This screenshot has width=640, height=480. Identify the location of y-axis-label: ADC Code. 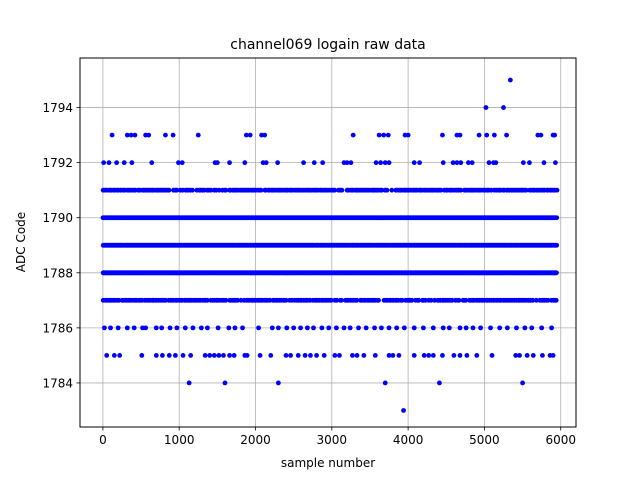
(21, 242).